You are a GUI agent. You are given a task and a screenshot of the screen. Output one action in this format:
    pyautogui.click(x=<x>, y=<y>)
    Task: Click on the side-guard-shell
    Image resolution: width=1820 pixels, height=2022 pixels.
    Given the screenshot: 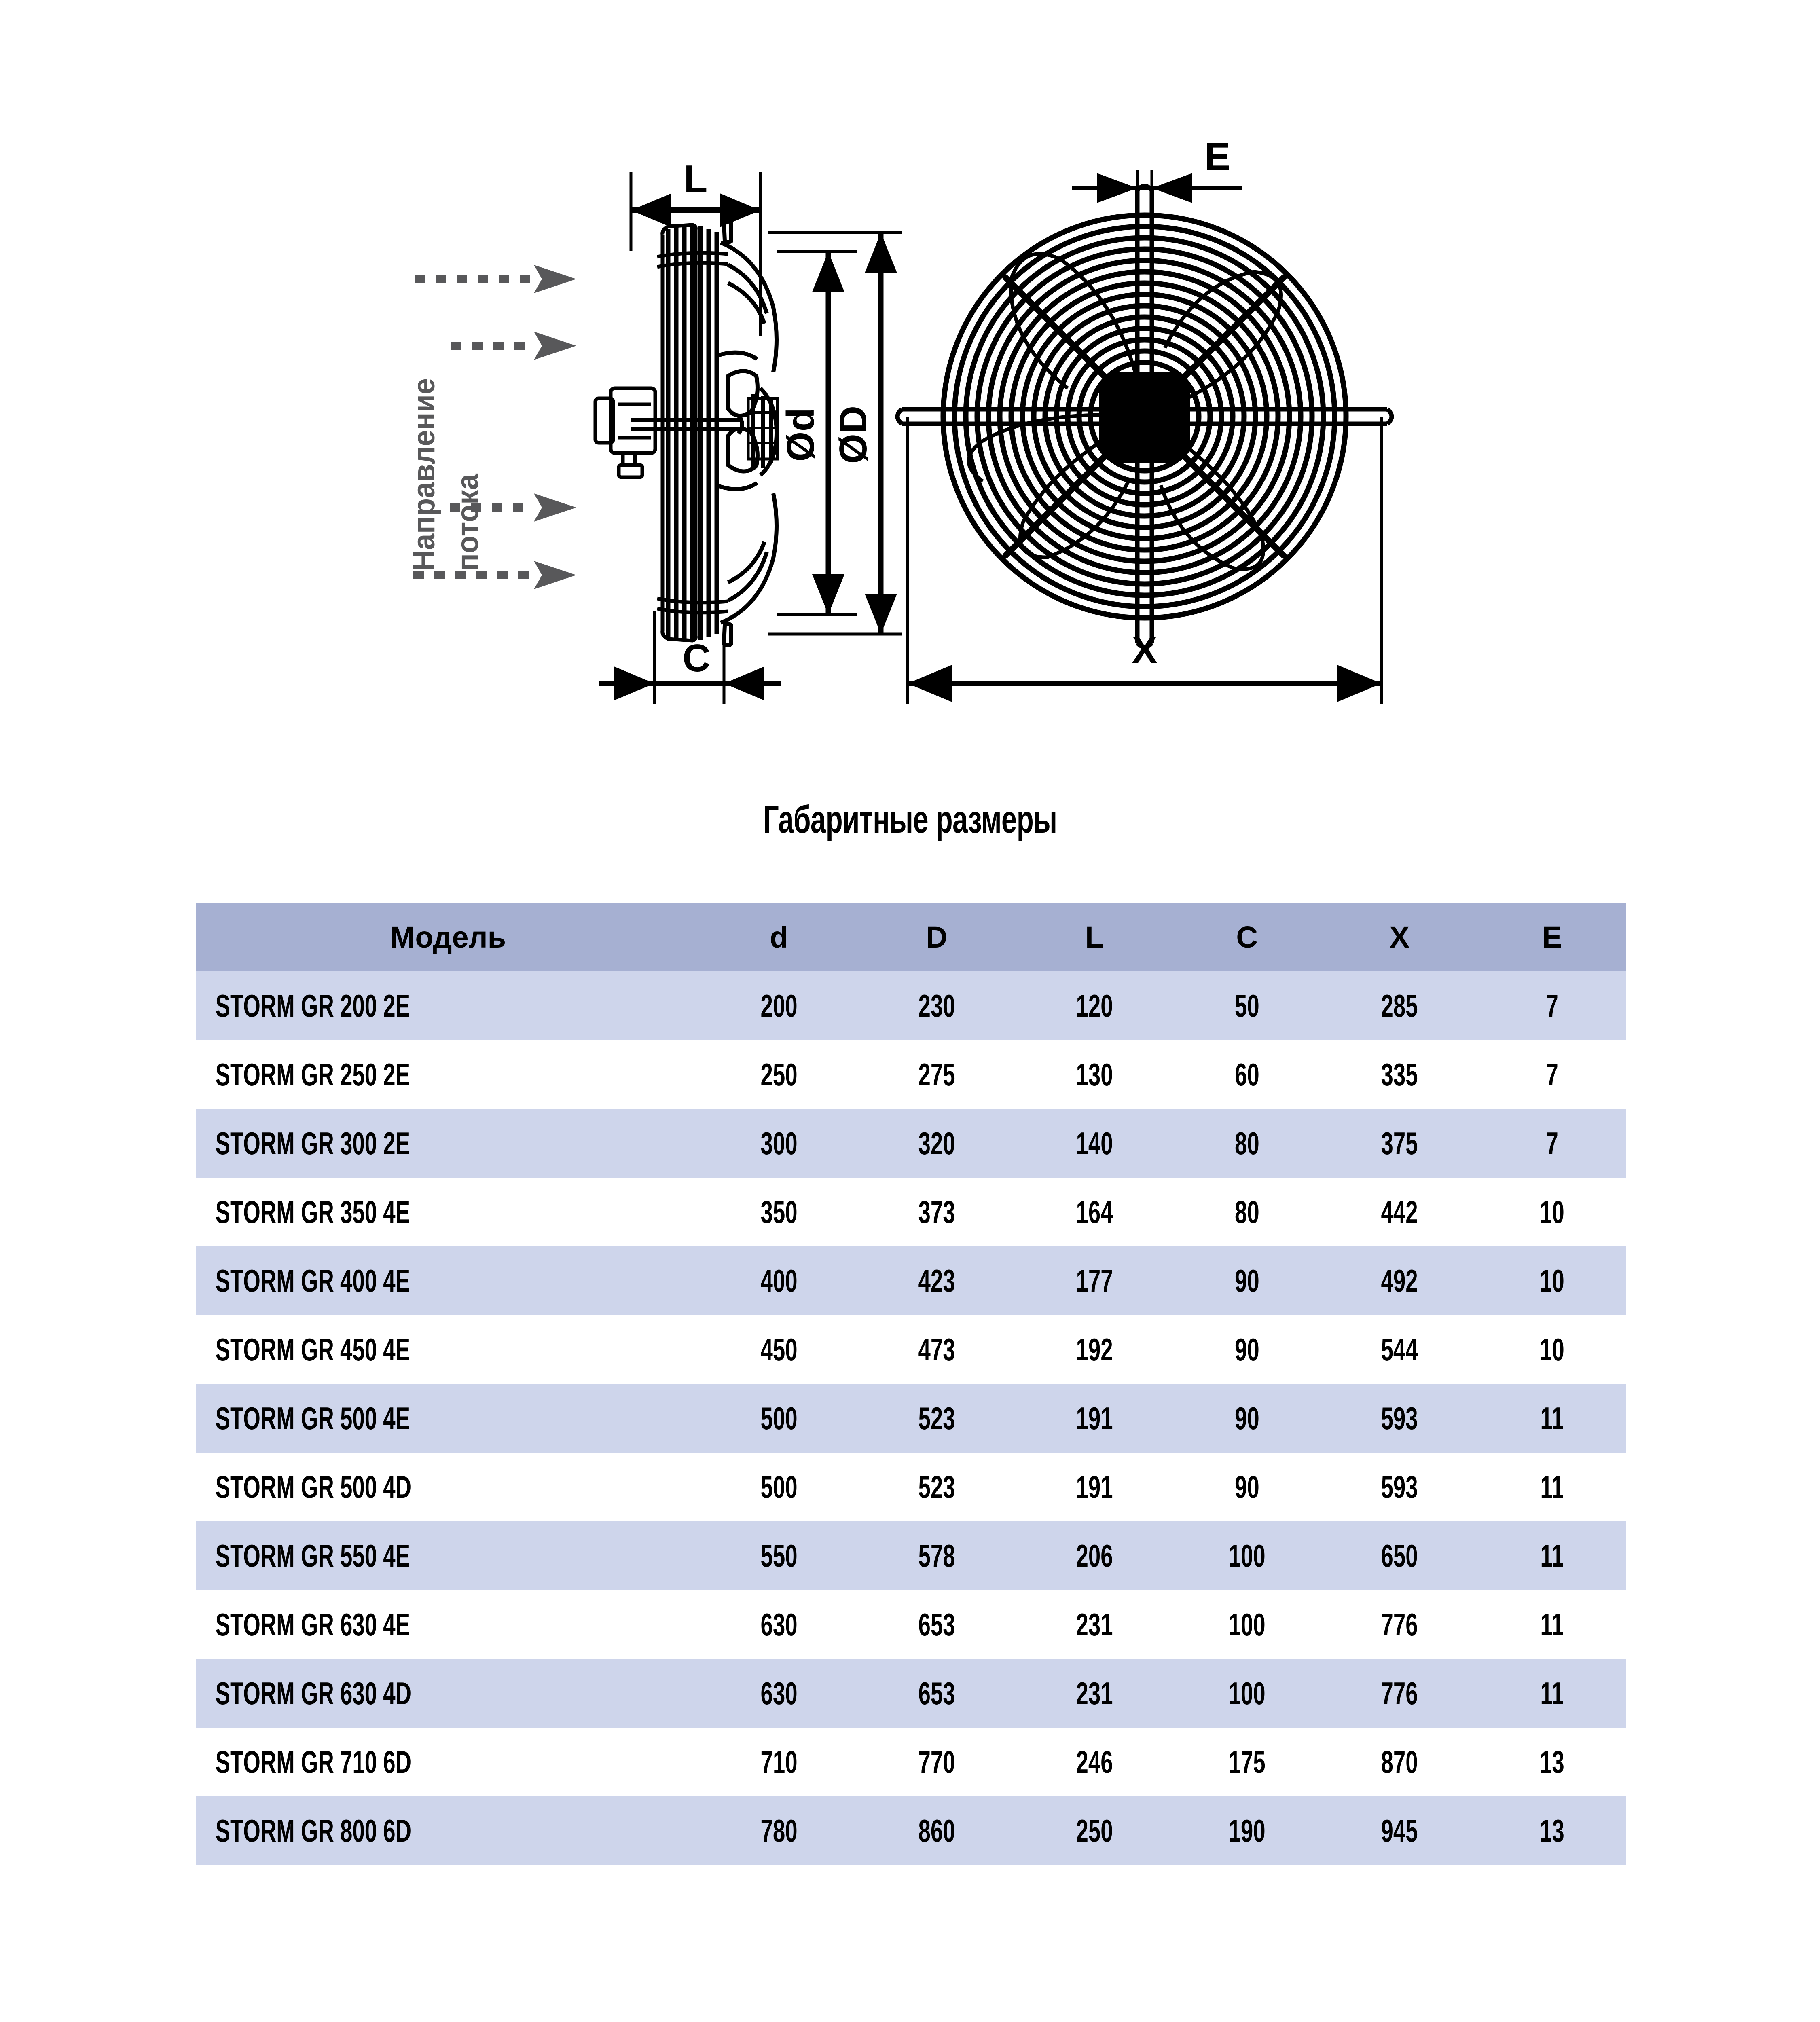 What is the action you would take?
    pyautogui.click(x=679, y=433)
    